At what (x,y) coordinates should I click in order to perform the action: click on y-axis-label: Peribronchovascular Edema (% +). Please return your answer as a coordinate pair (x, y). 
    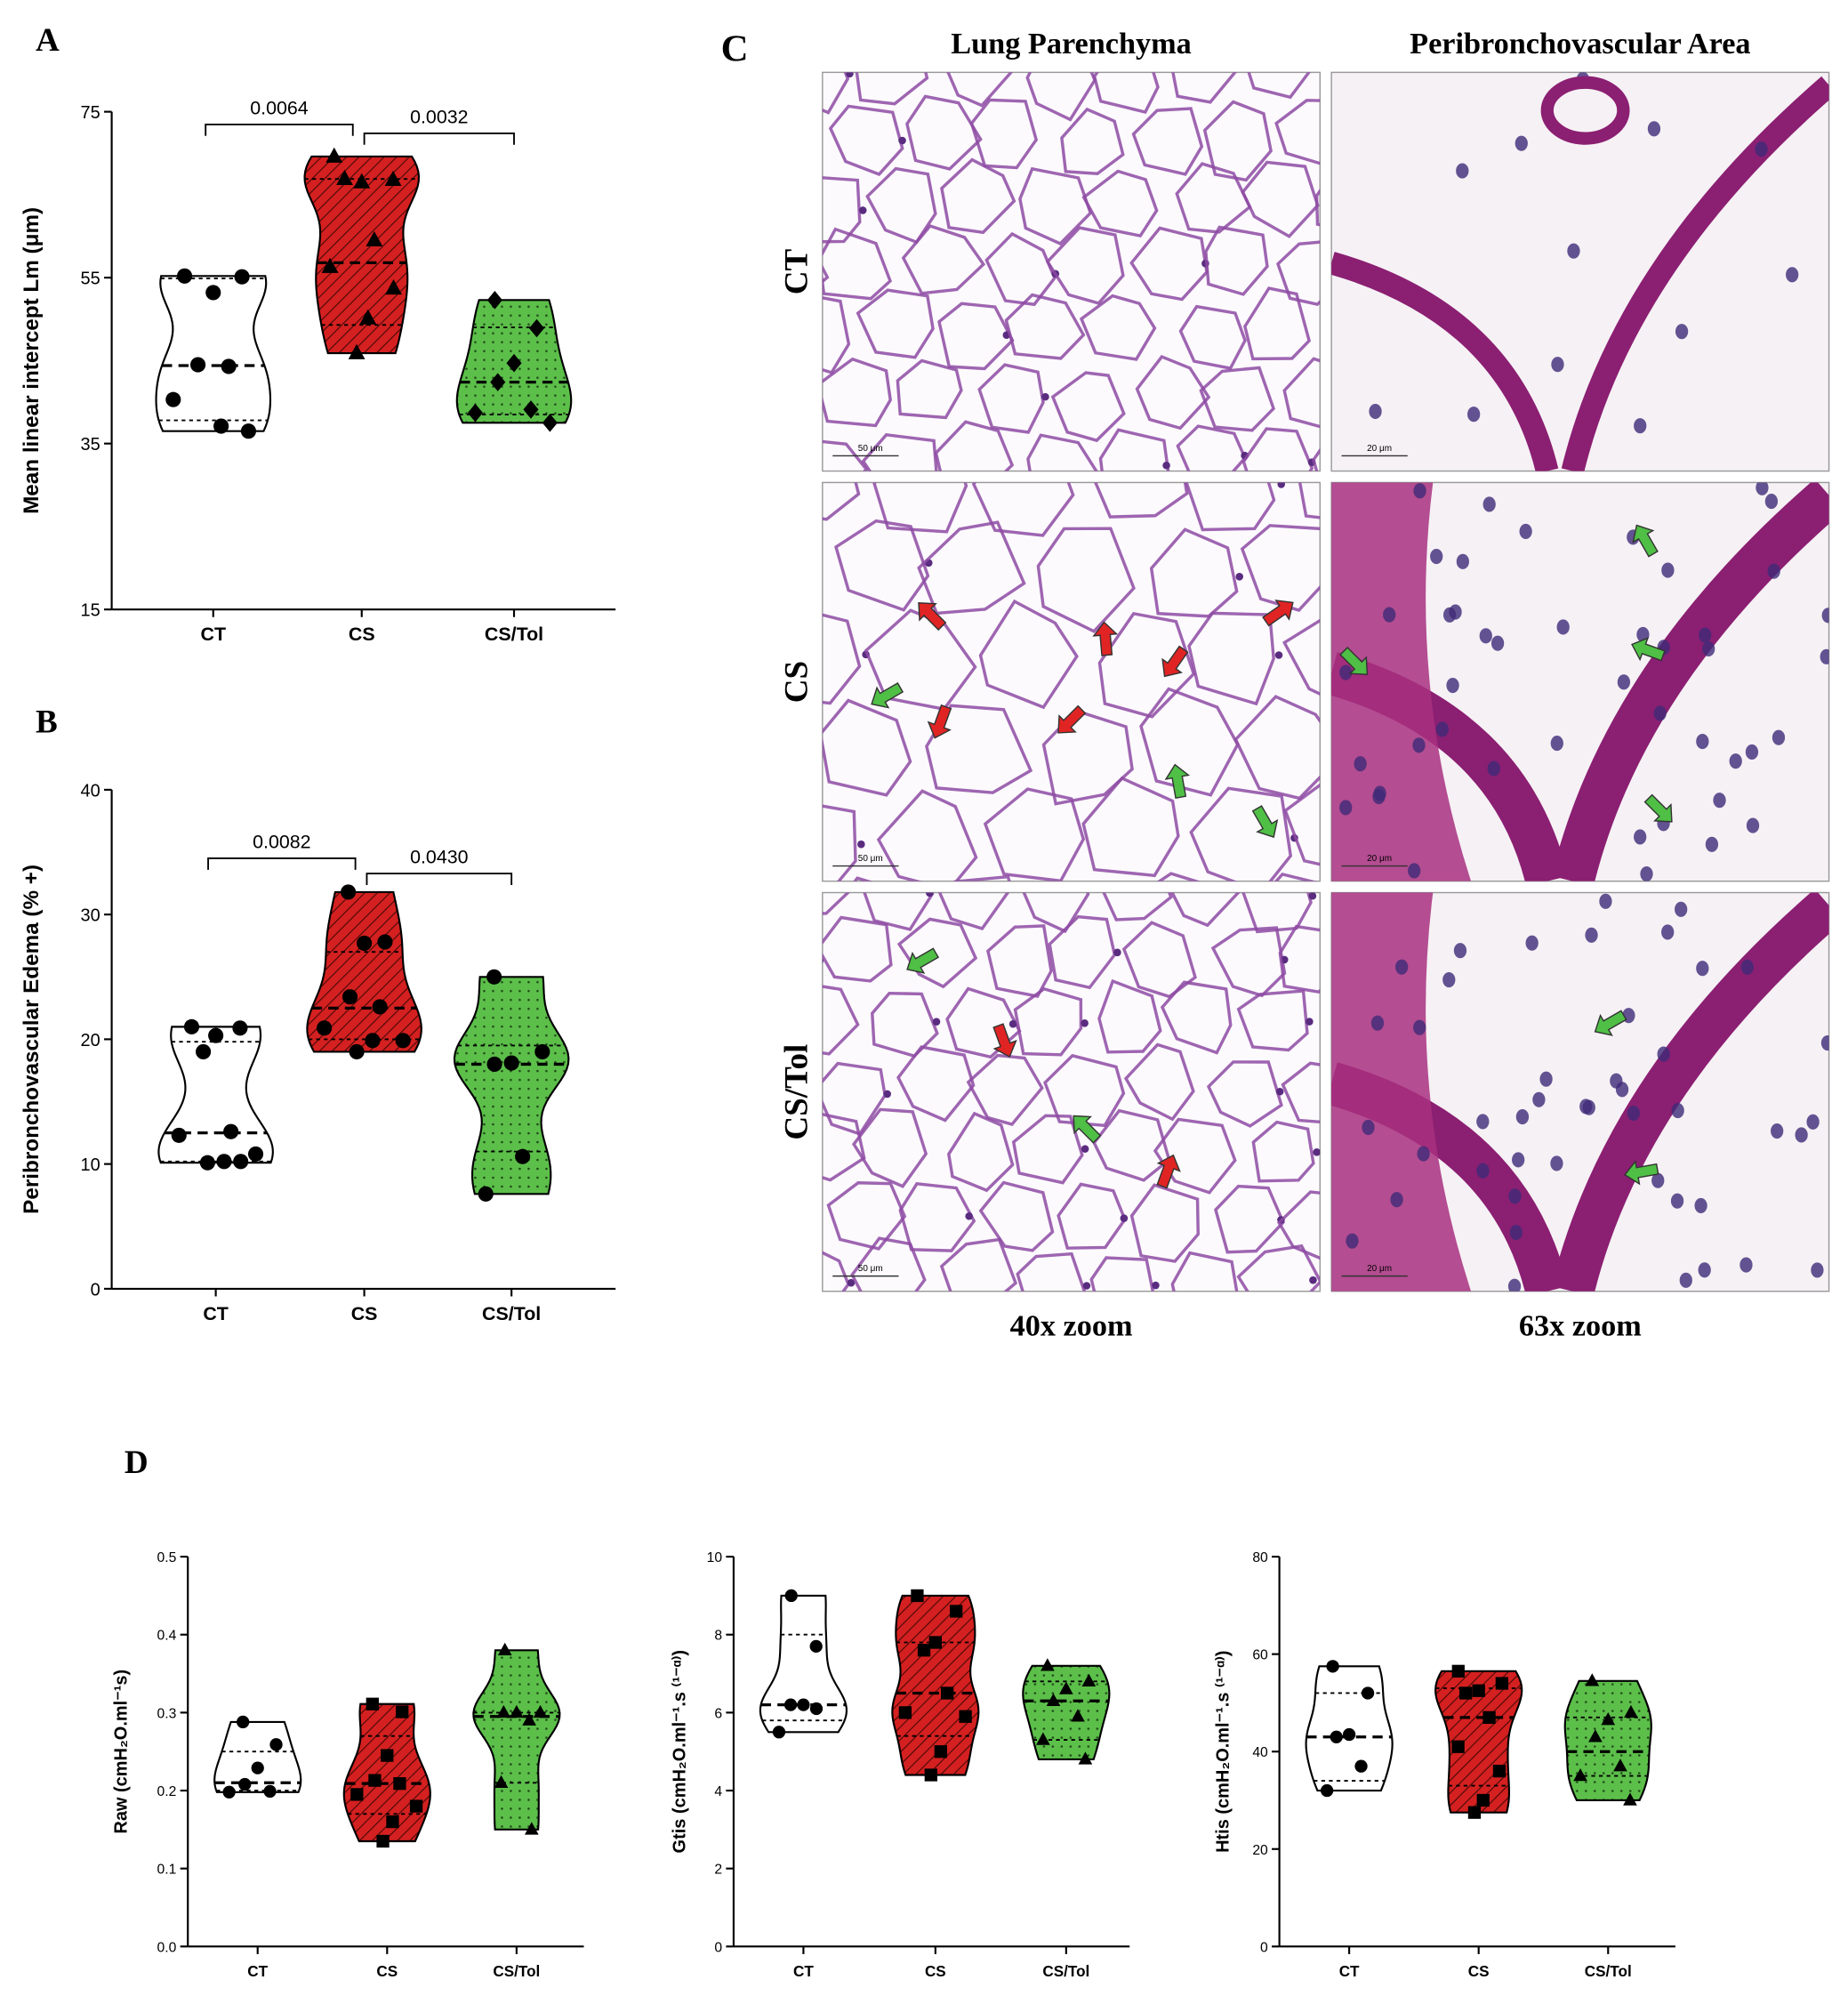
    Looking at the image, I should click on (32, 1039).